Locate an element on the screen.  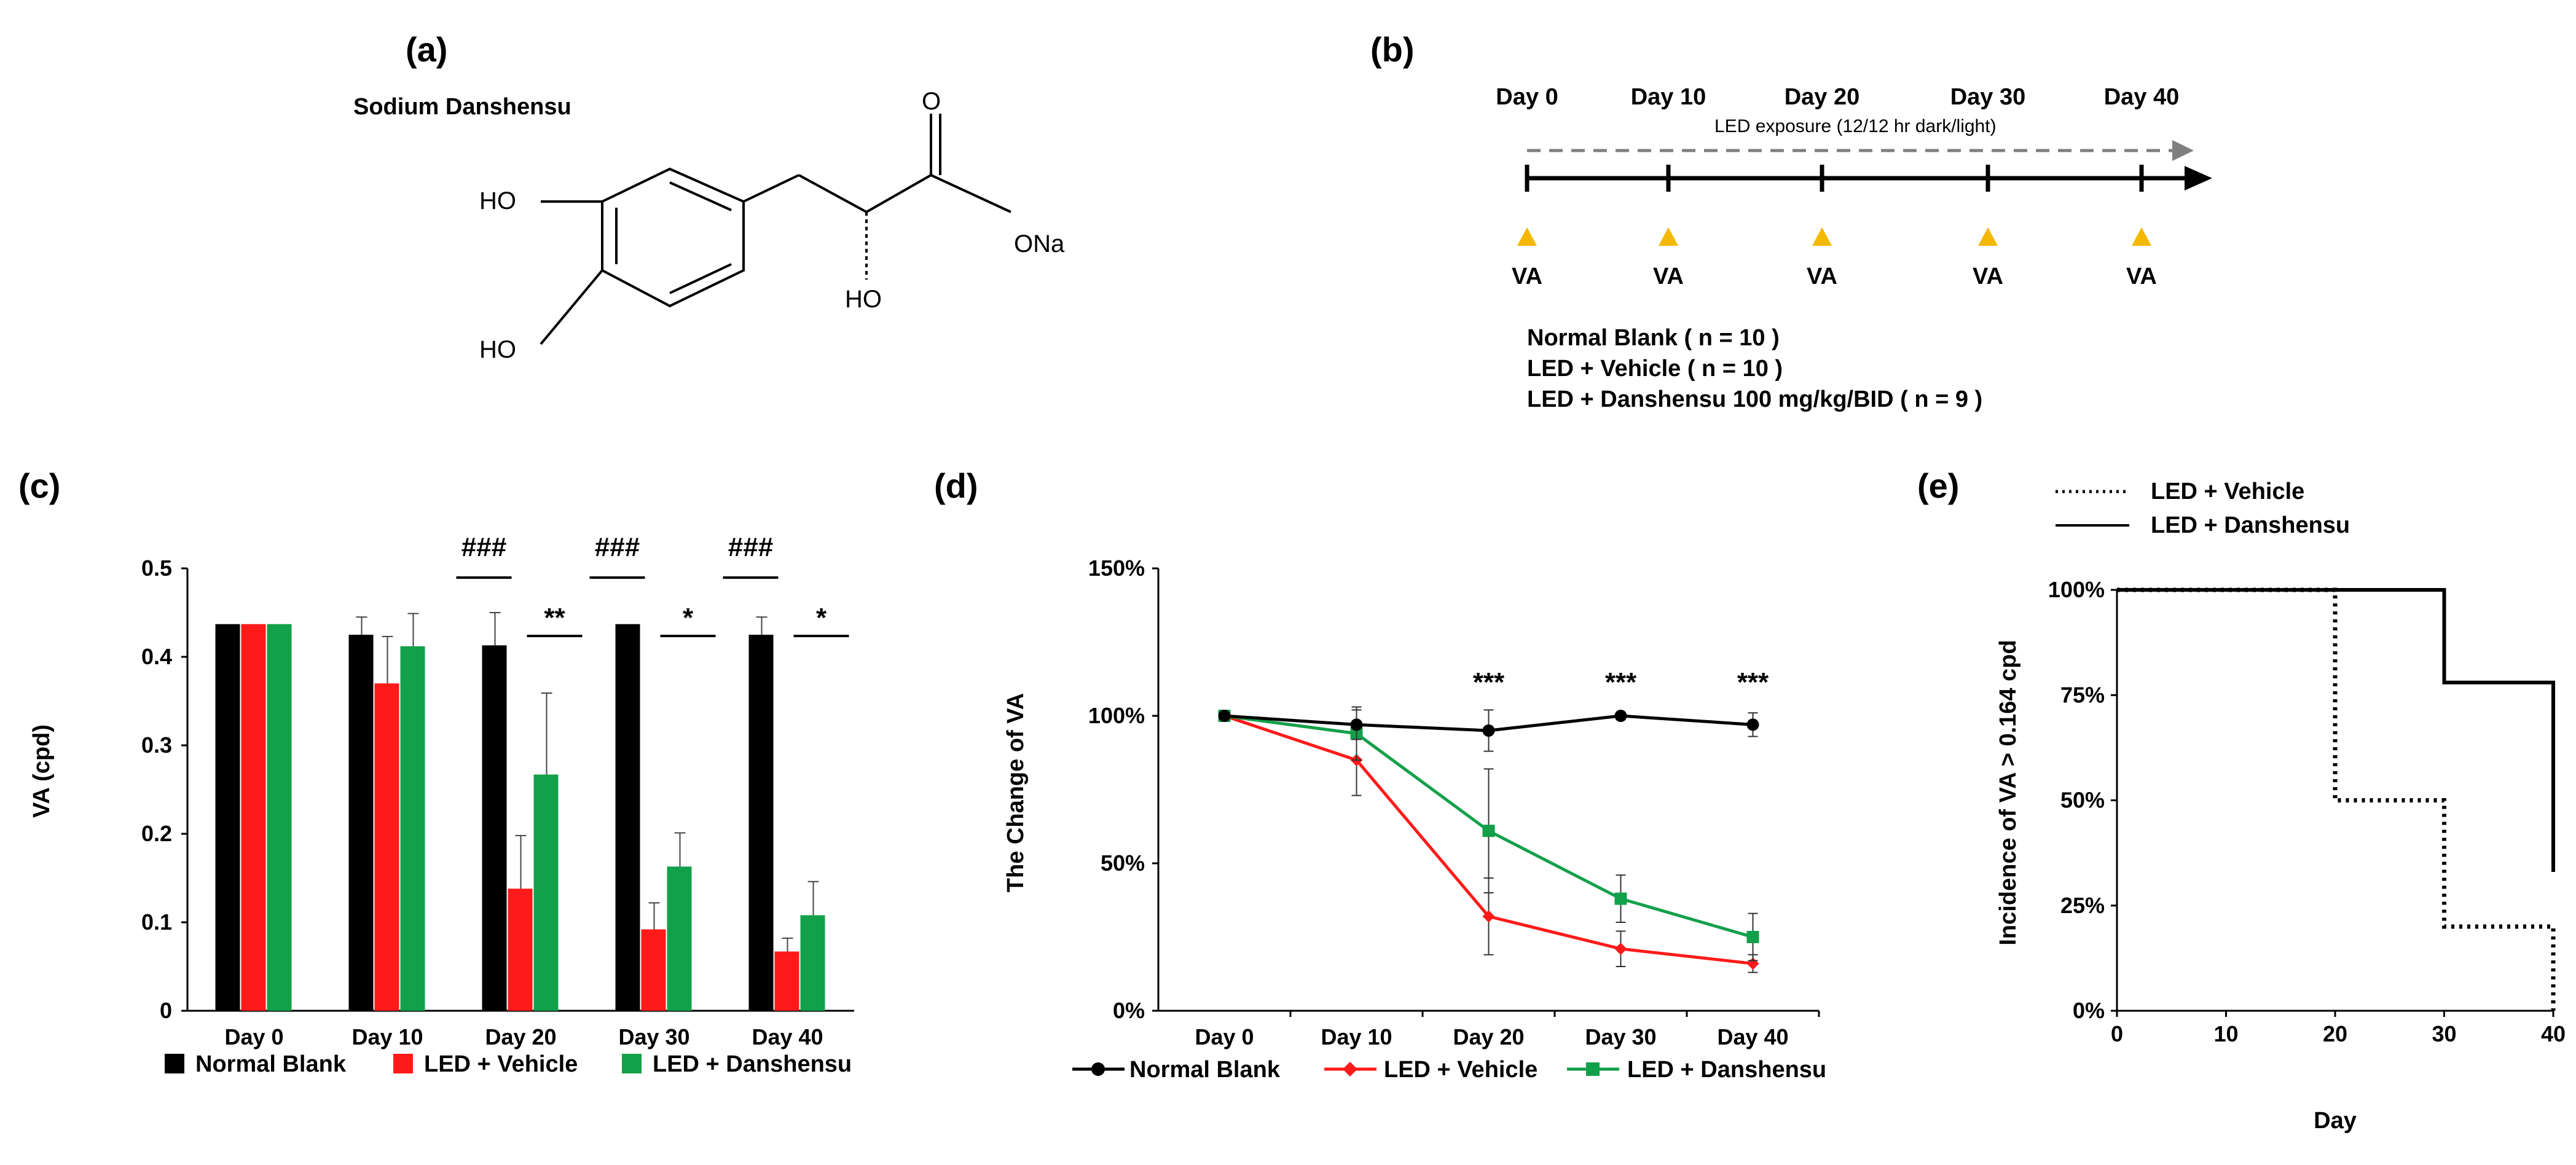
c-x-tick-label: Day 30 is located at coordinates (653, 1036).